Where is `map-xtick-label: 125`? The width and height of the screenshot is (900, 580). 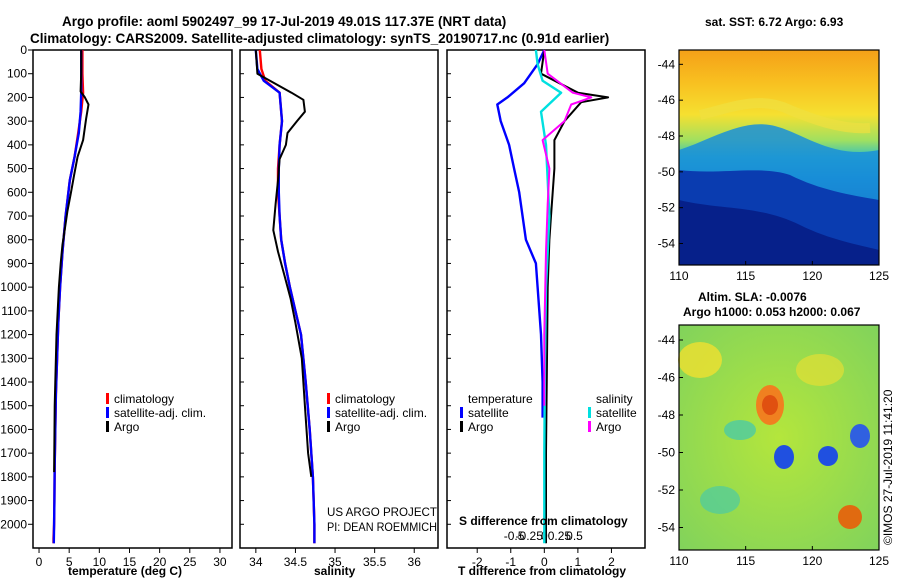 map-xtick-label: 125 is located at coordinates (879, 561).